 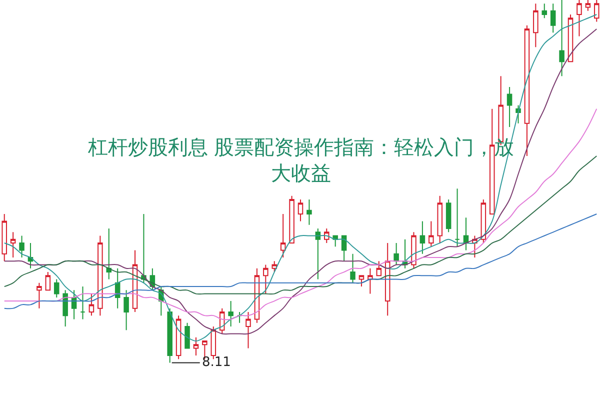 What do you see at coordinates (216, 362) in the screenshot?
I see `annotation: 8.11` at bounding box center [216, 362].